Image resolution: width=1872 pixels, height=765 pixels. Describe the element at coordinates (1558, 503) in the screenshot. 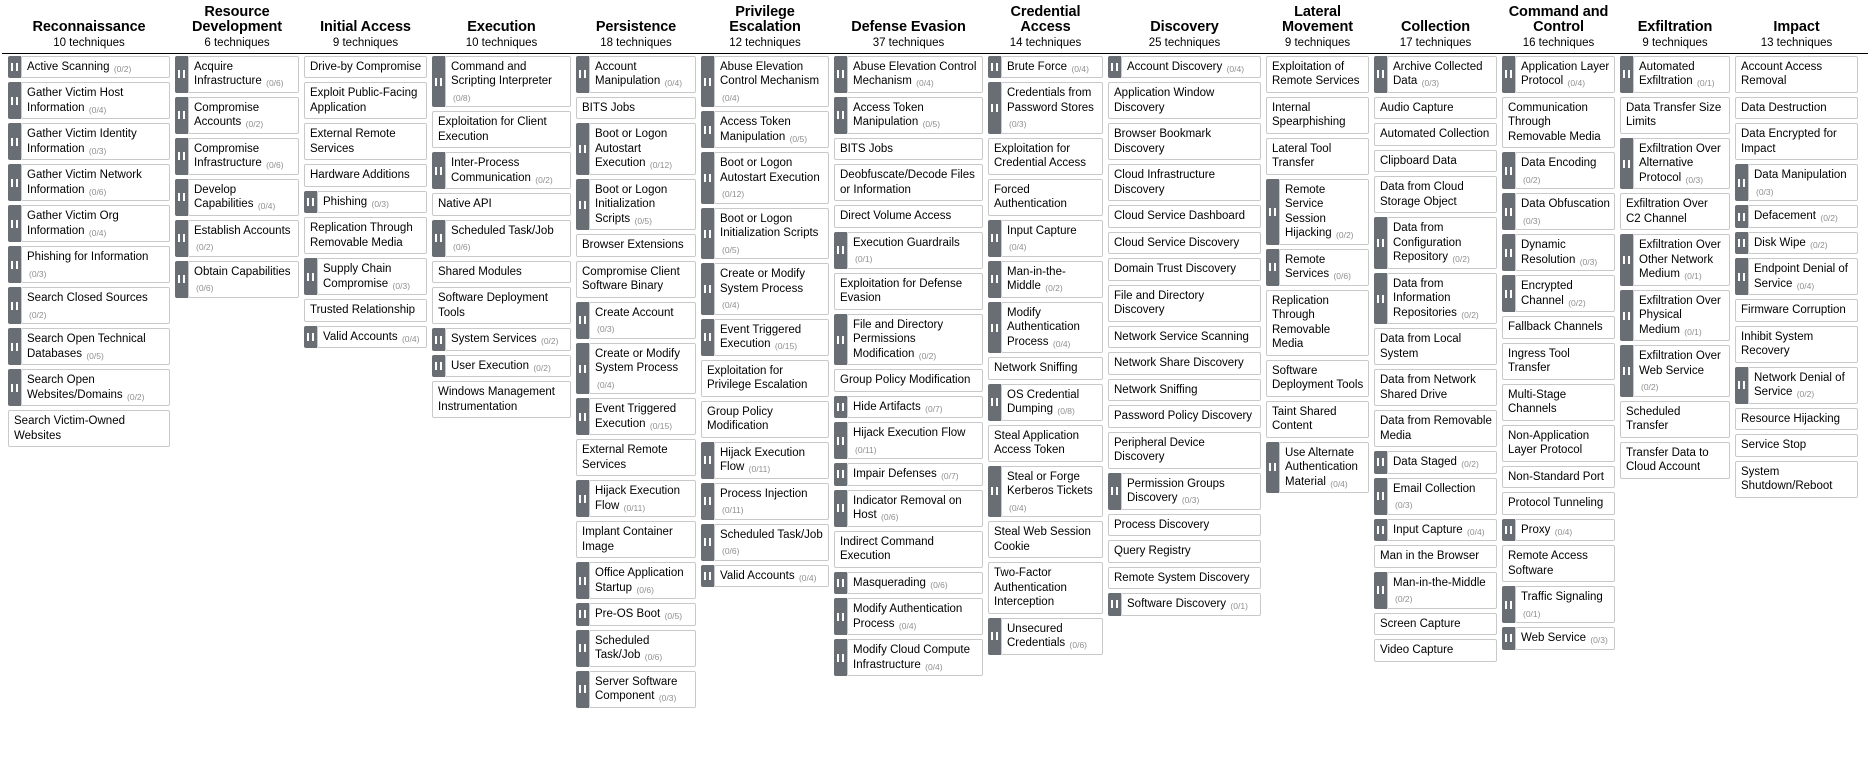

I see `technique-cell: Protocol Tunneling` at that location.